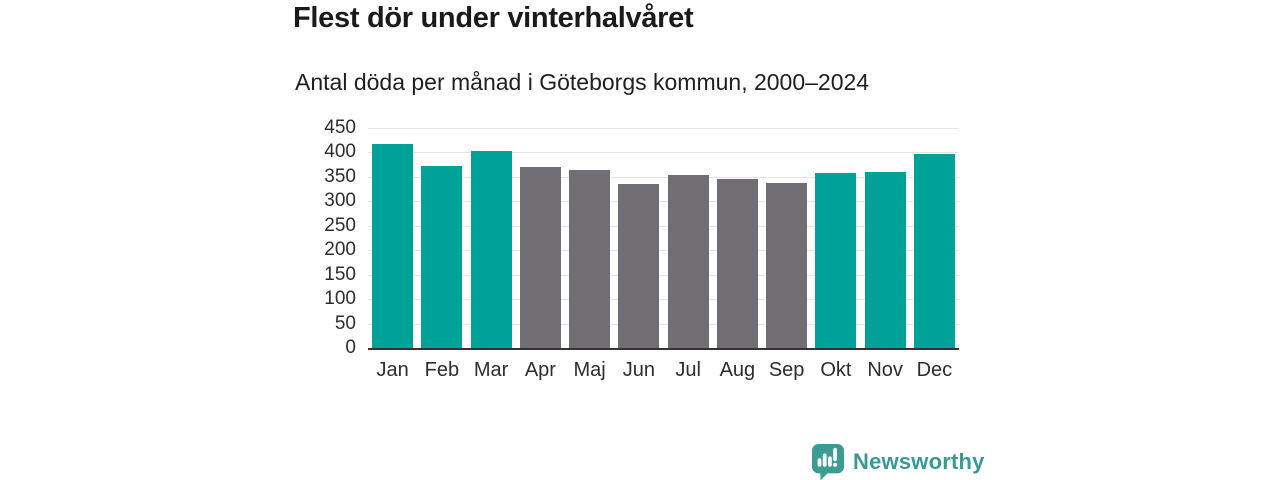 The height and width of the screenshot is (480, 1280). Describe the element at coordinates (836, 260) in the screenshot. I see `bar-okt` at that location.